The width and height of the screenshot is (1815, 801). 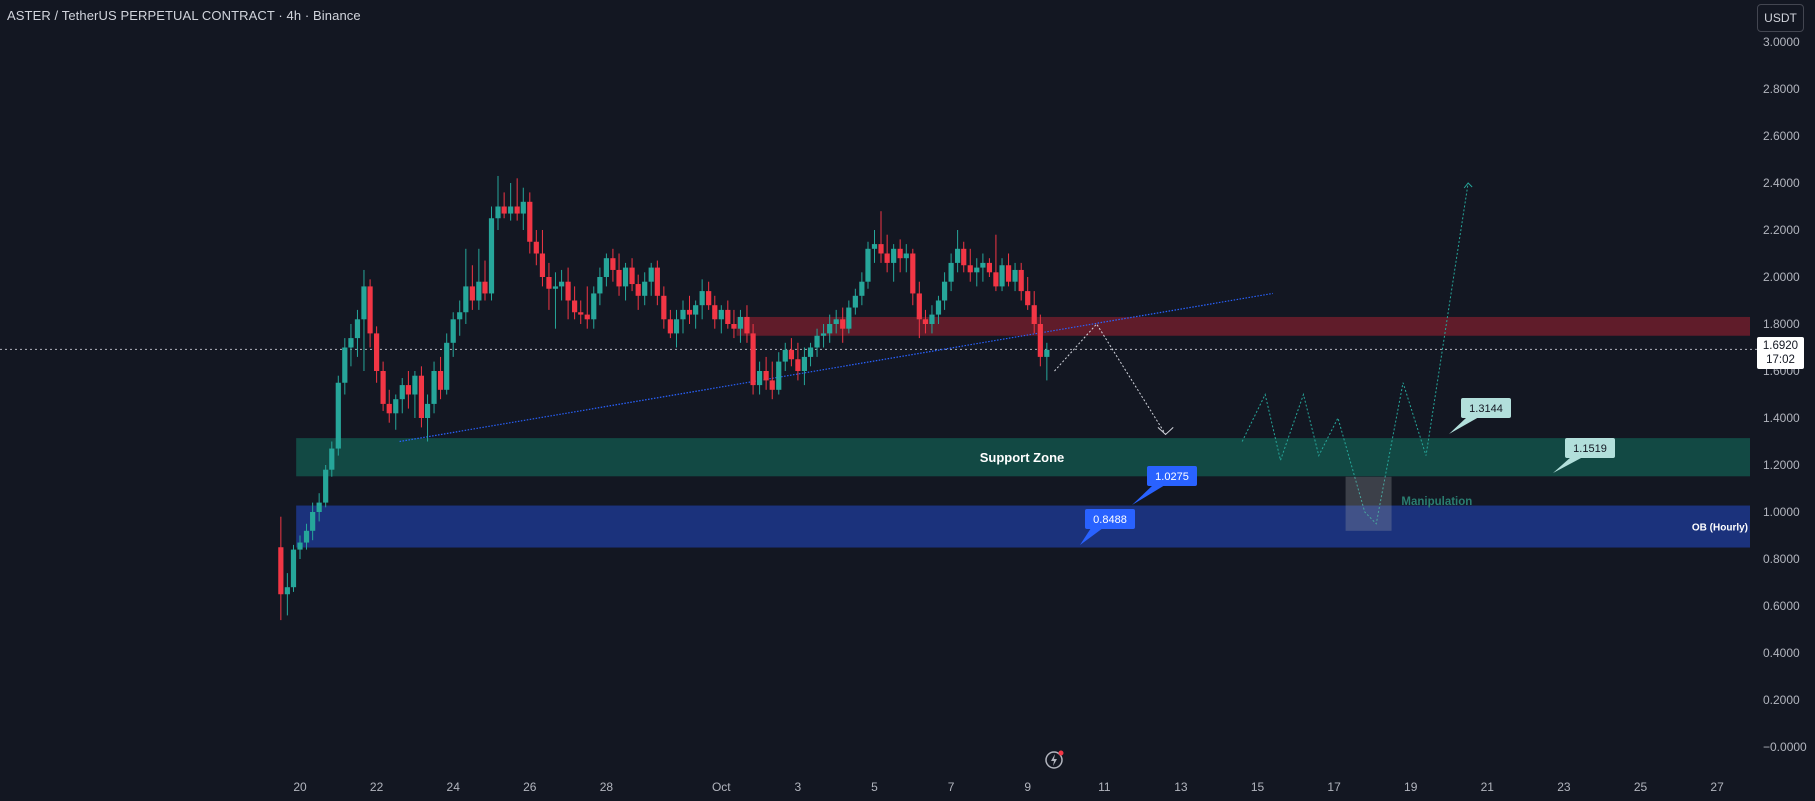 What do you see at coordinates (607, 787) in the screenshot?
I see `x-tick-label: 28` at bounding box center [607, 787].